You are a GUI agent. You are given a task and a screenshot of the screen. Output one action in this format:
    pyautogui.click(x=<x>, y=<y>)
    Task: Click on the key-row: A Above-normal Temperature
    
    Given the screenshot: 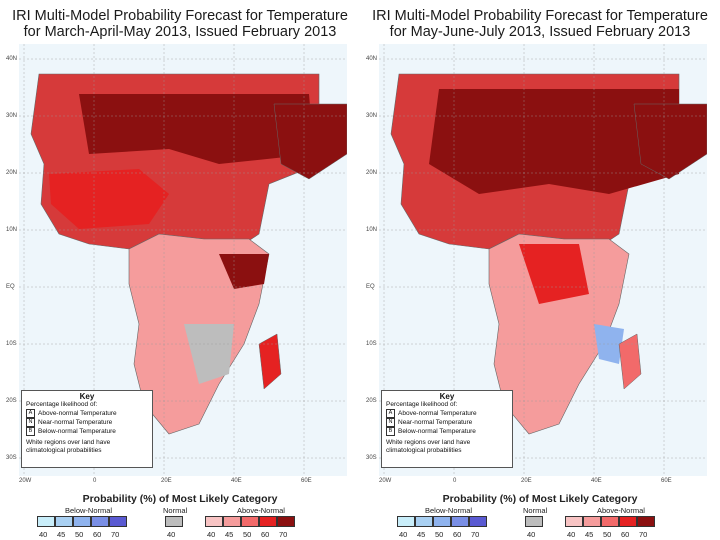 What is the action you would take?
    pyautogui.click(x=87, y=413)
    